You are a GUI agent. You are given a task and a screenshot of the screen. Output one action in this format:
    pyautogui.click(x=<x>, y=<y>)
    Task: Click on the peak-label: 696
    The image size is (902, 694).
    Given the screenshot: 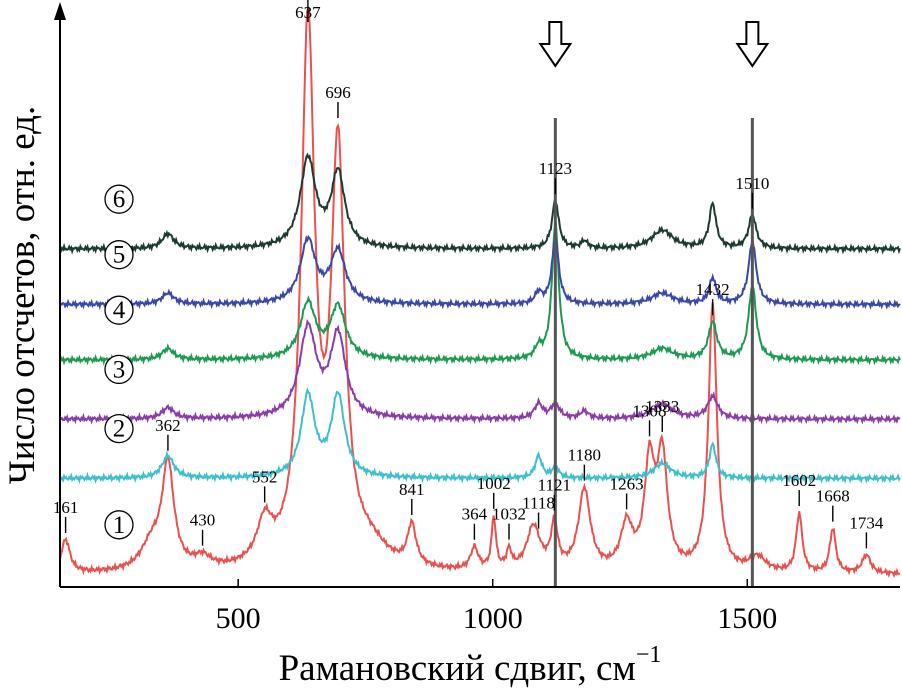 What is the action you would take?
    pyautogui.click(x=338, y=92)
    